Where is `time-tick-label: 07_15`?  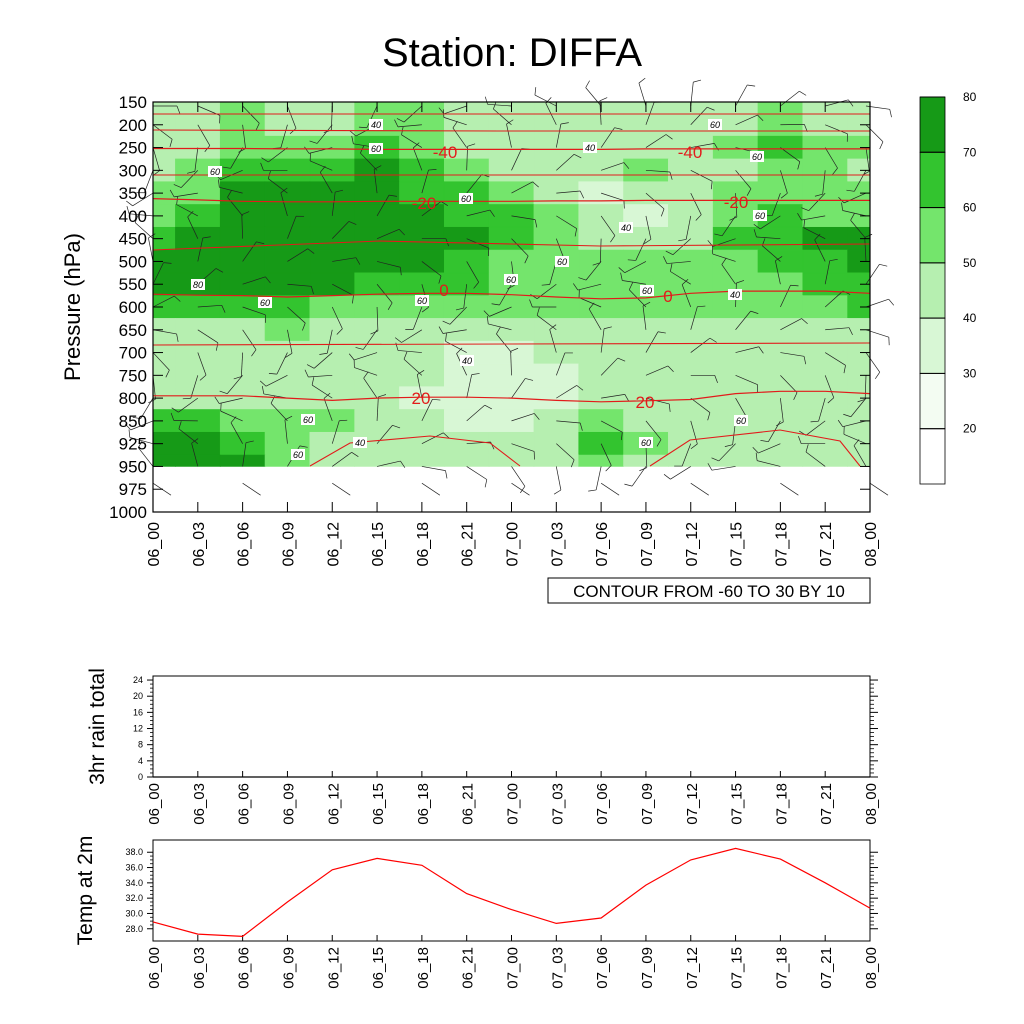 time-tick-label: 07_15 is located at coordinates (737, 544).